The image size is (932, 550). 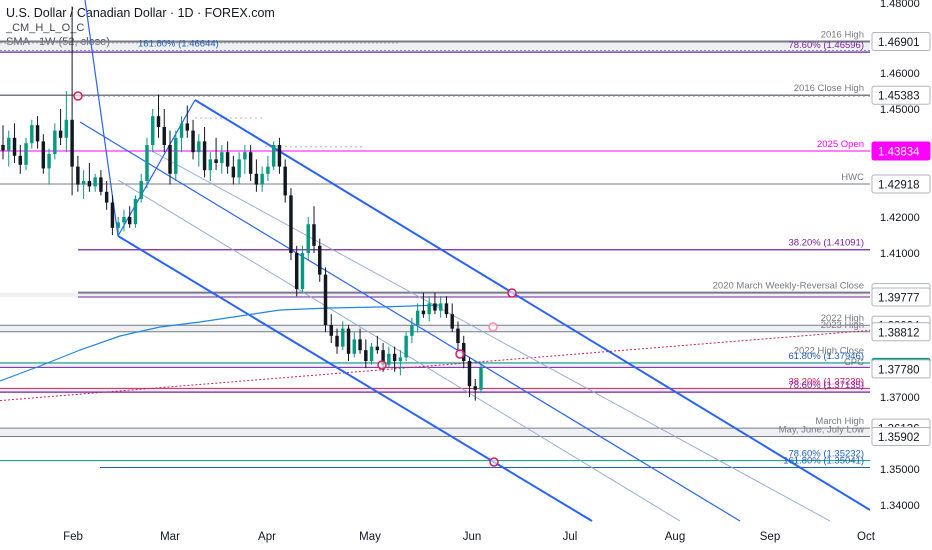 I want to click on price-badge-label: 1.45383, so click(x=899, y=97).